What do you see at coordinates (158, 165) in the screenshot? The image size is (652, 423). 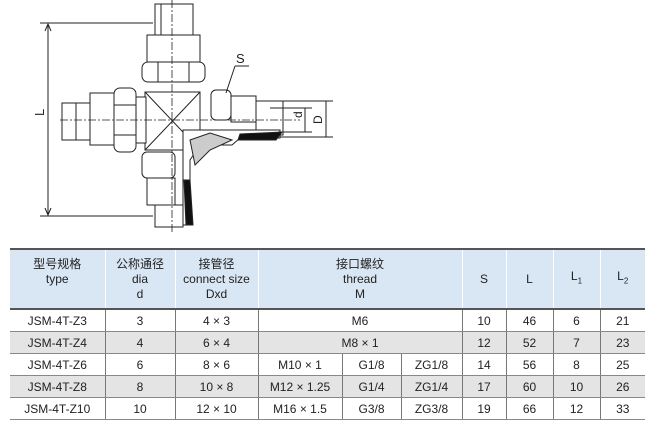 I see `bottom-hex` at bounding box center [158, 165].